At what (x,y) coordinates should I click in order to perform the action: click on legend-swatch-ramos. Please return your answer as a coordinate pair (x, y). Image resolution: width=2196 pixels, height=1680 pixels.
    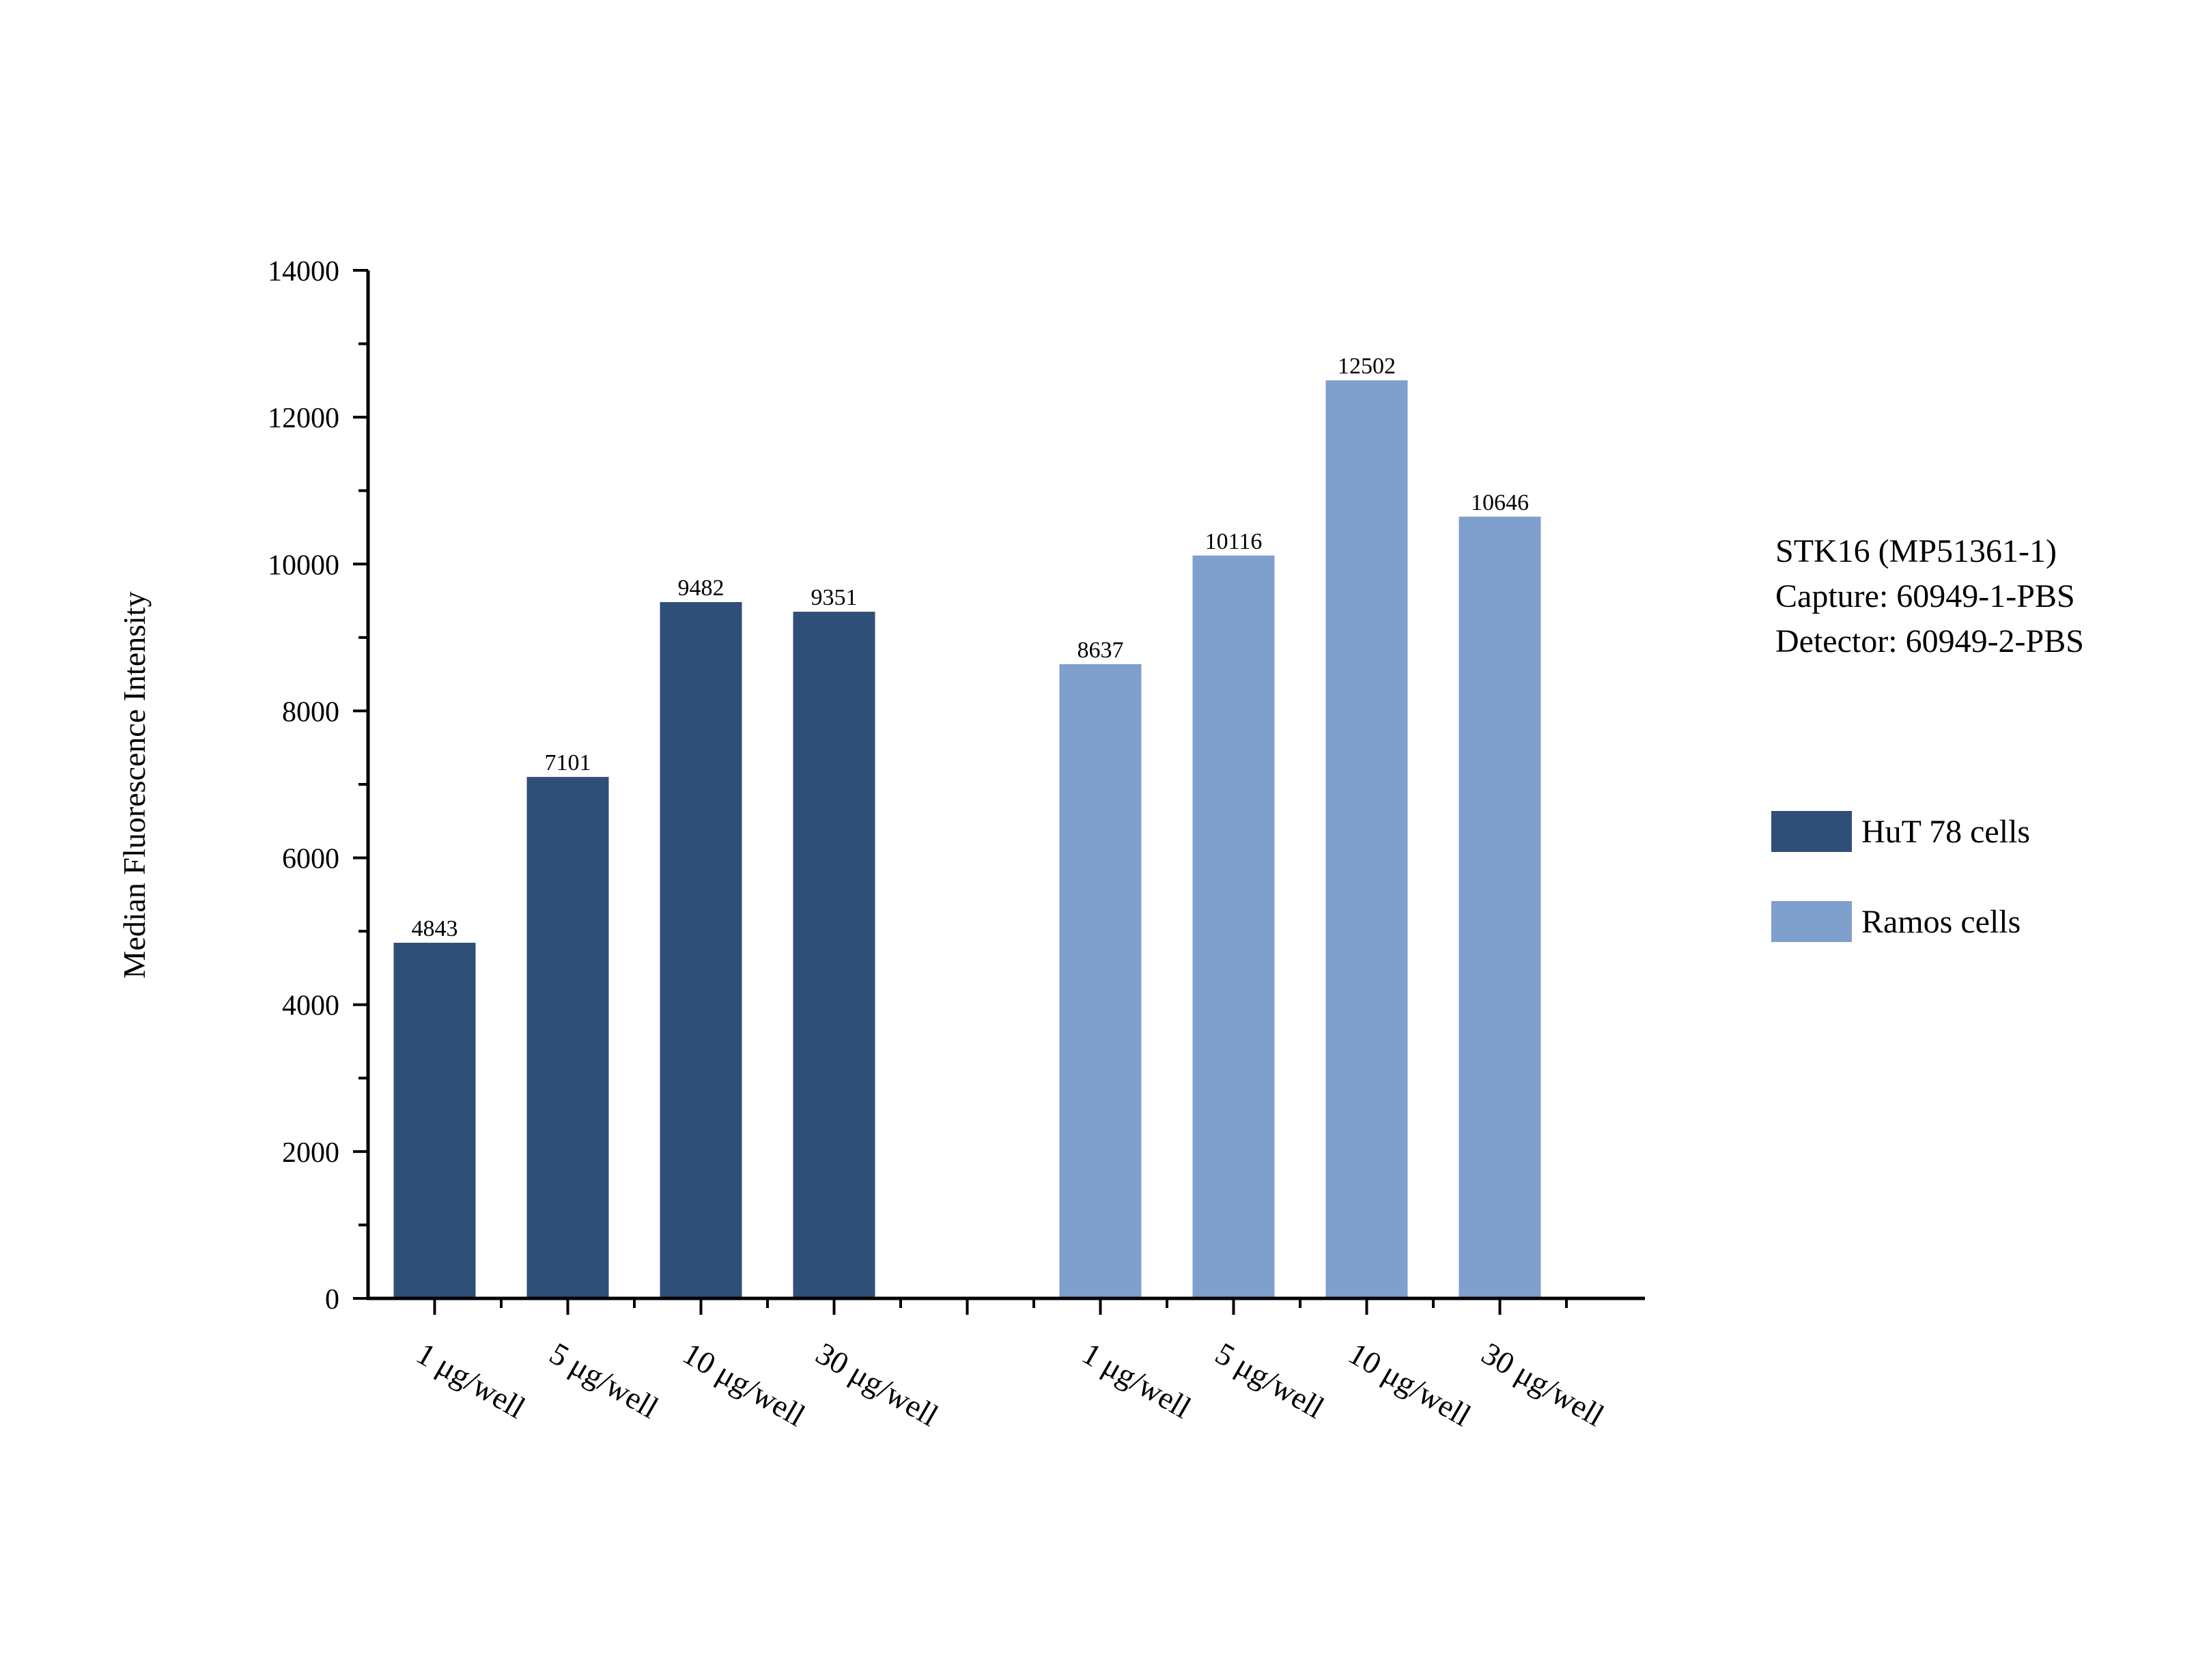
    Looking at the image, I should click on (1812, 921).